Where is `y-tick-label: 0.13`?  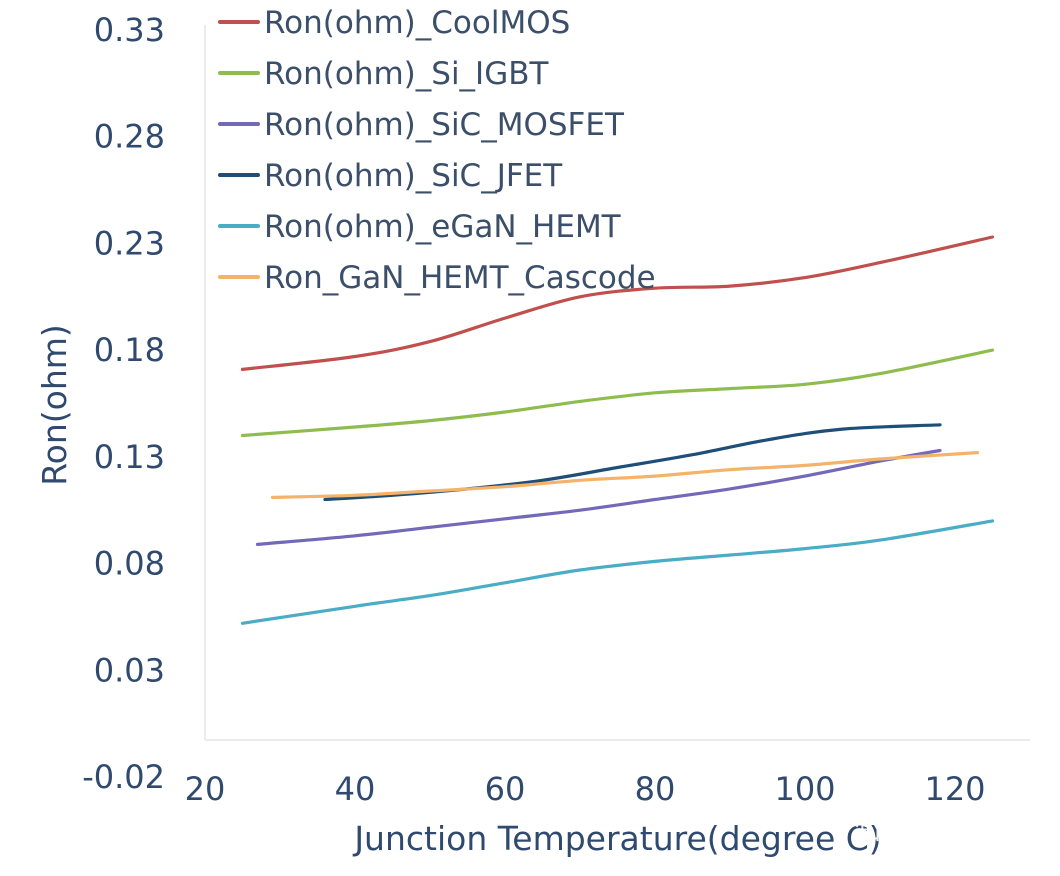 y-tick-label: 0.13 is located at coordinates (129, 457).